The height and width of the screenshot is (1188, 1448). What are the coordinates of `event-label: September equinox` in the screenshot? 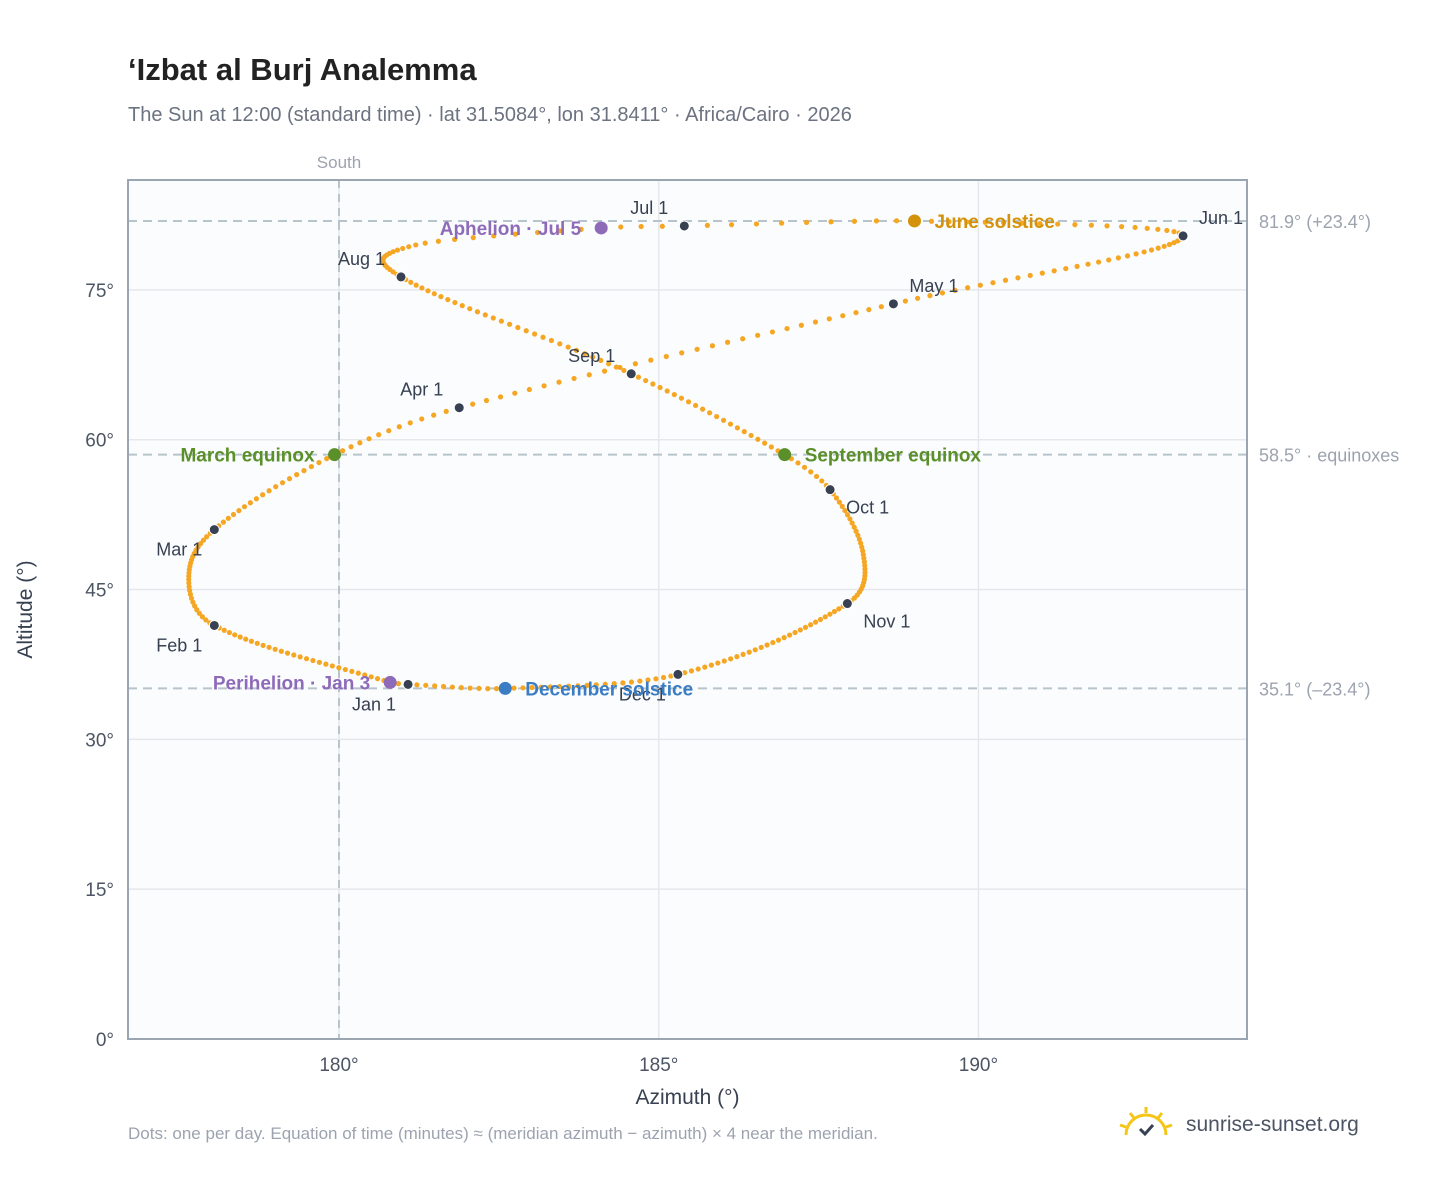 It's located at (893, 456).